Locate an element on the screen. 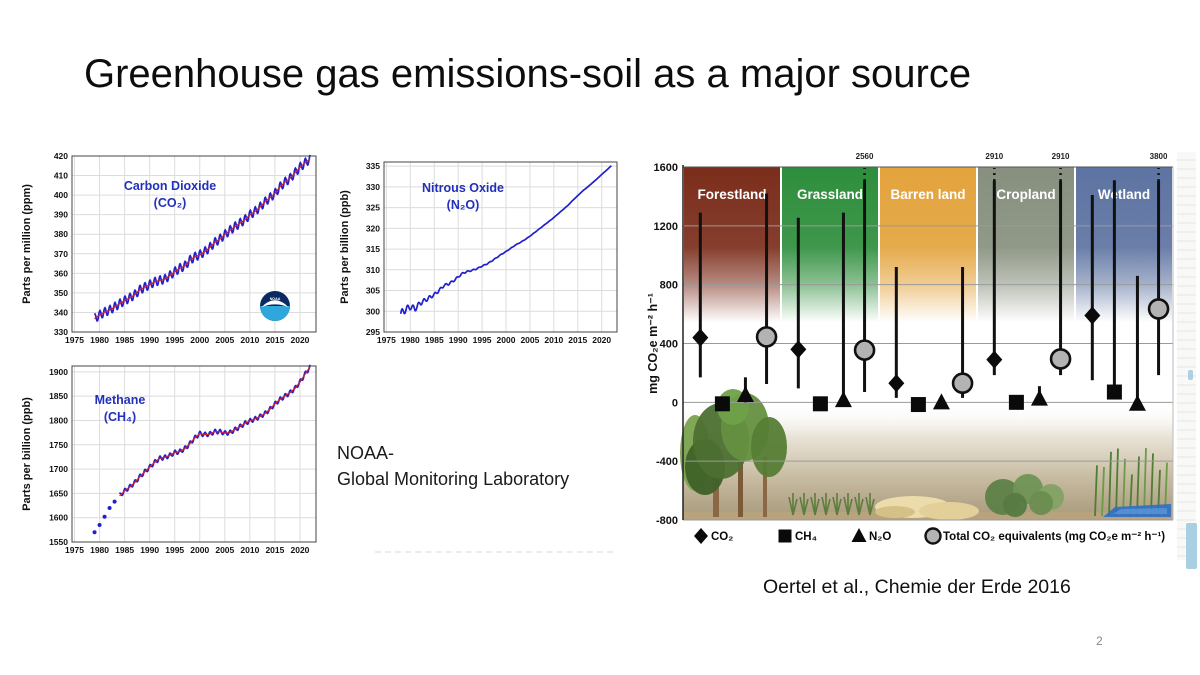 This screenshot has width=1200, height=675. barren-land-n₂o-marker is located at coordinates (941, 401).